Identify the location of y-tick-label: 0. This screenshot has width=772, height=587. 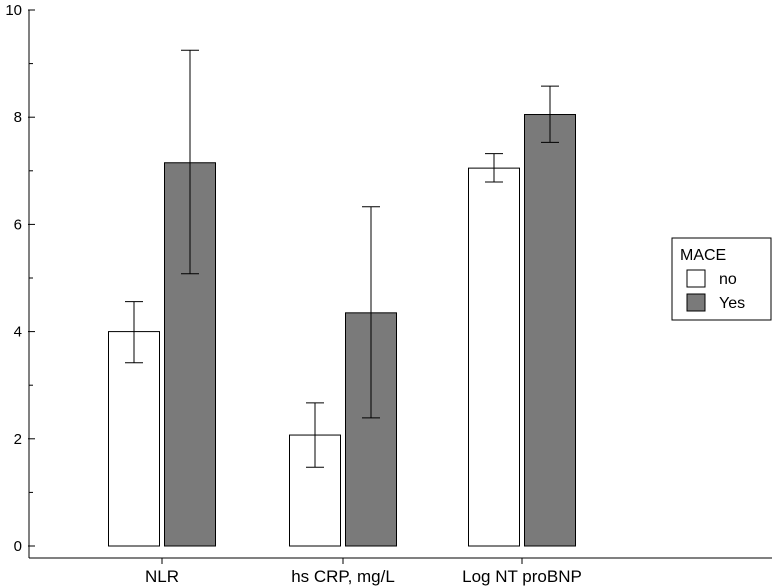
(18, 546).